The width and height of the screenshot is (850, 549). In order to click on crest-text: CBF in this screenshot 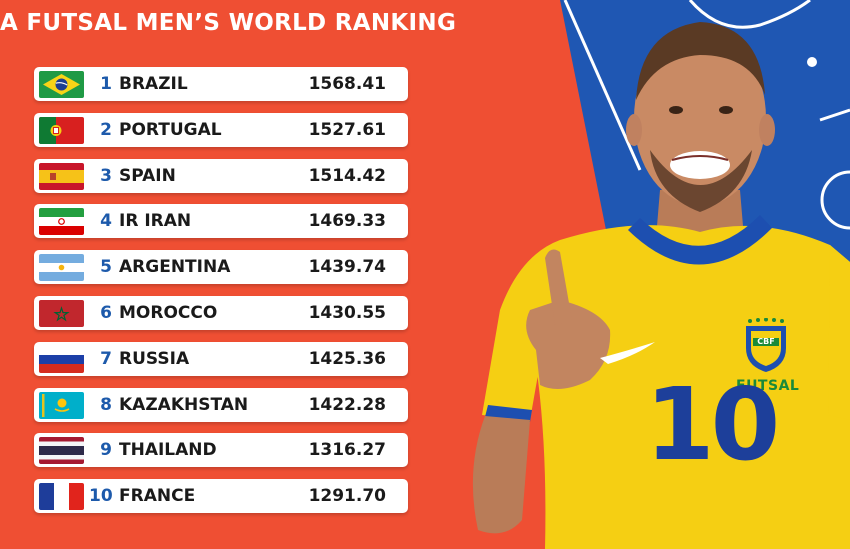, I will do `click(766, 341)`.